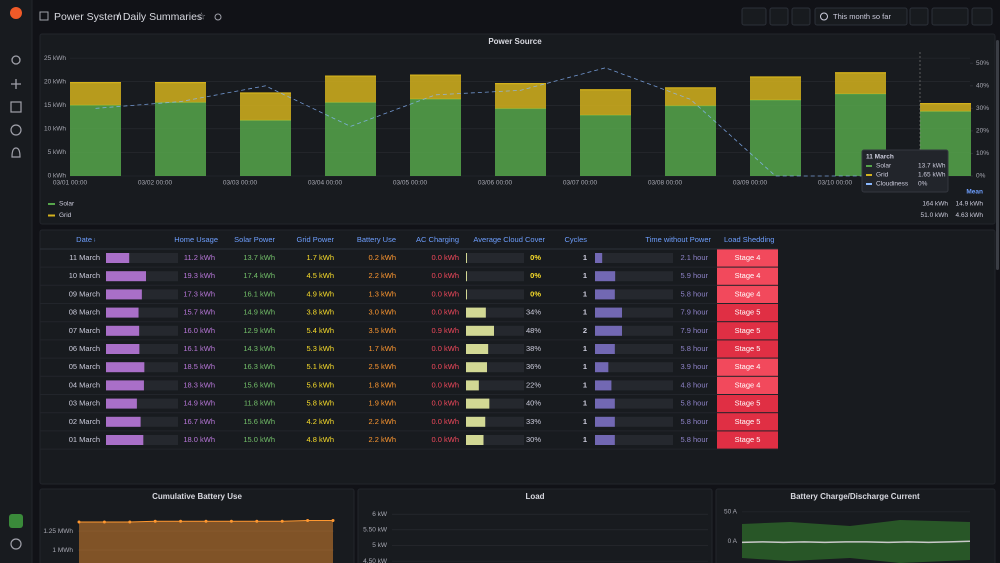  What do you see at coordinates (375, 560) in the screenshot?
I see `y-tick-label: 4.50 kW` at bounding box center [375, 560].